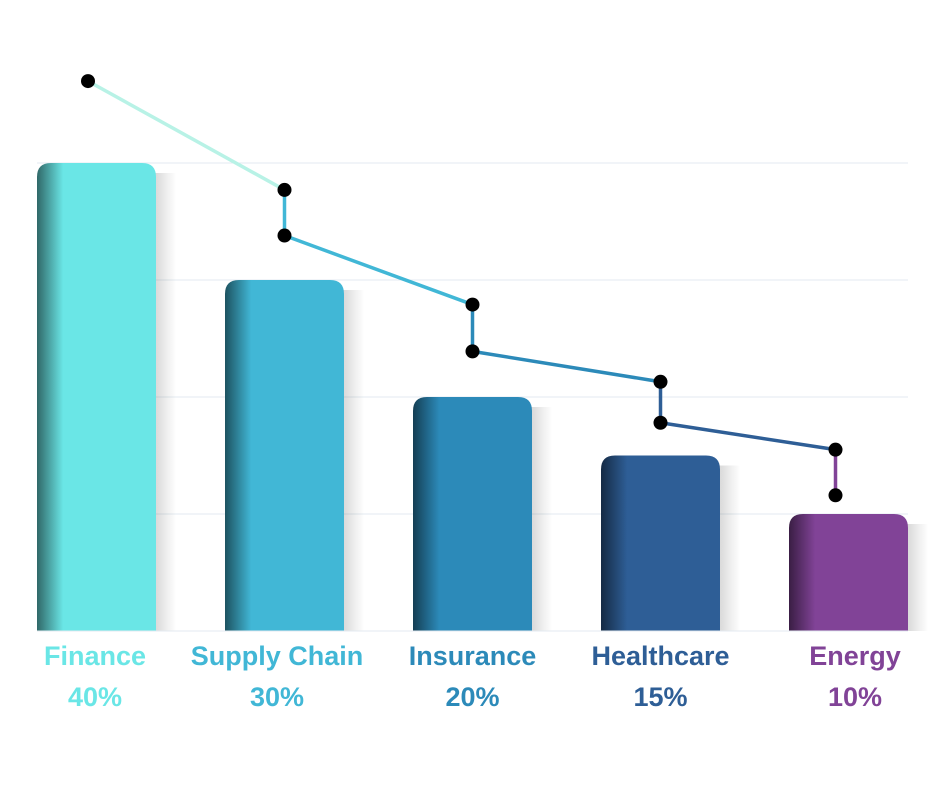 This screenshot has width=944, height=788. Describe the element at coordinates (855, 697) in the screenshot. I see `value-label: 10%` at that location.